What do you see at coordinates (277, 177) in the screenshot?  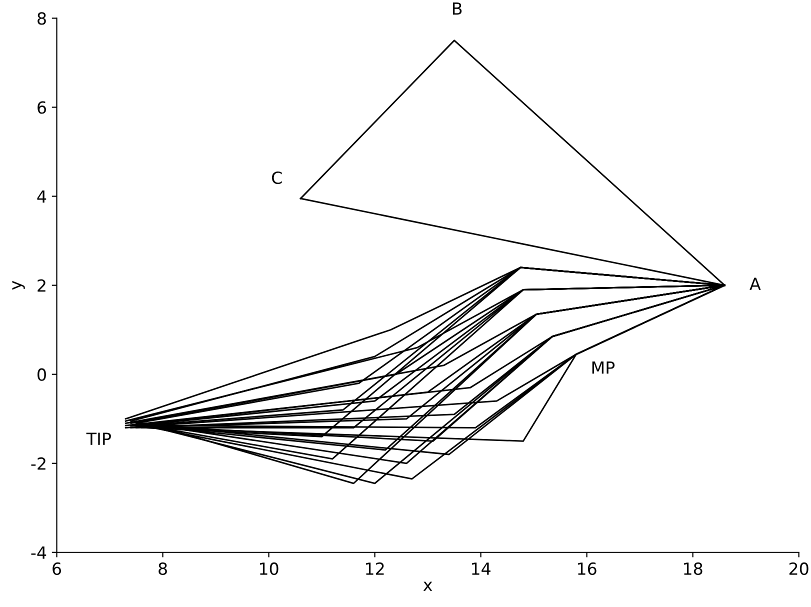 I see `annotation: C` at bounding box center [277, 177].